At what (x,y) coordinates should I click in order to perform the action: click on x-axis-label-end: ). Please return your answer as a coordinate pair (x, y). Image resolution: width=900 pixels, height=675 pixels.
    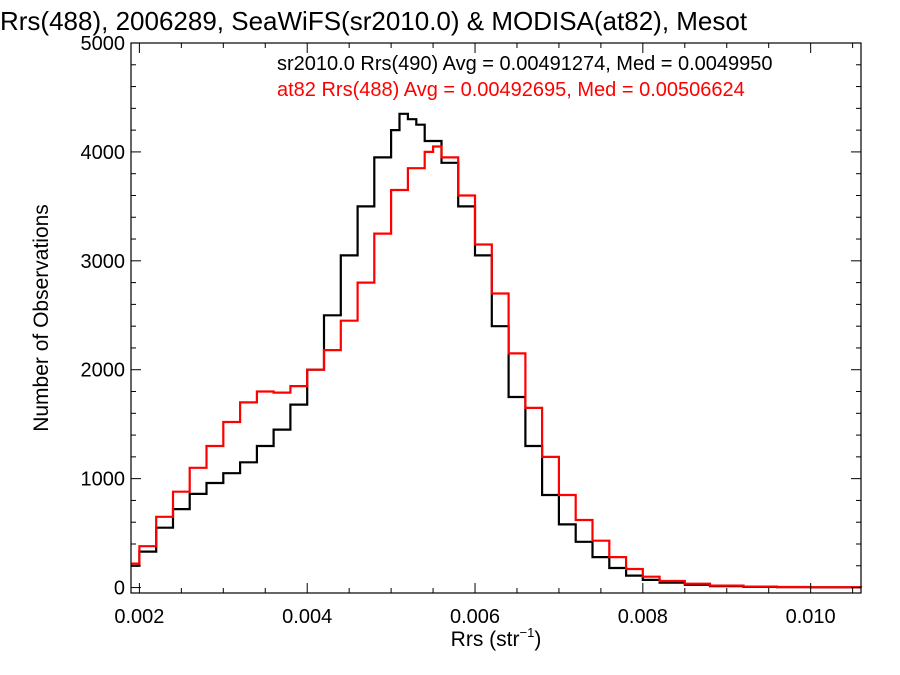
    Looking at the image, I should click on (537, 639).